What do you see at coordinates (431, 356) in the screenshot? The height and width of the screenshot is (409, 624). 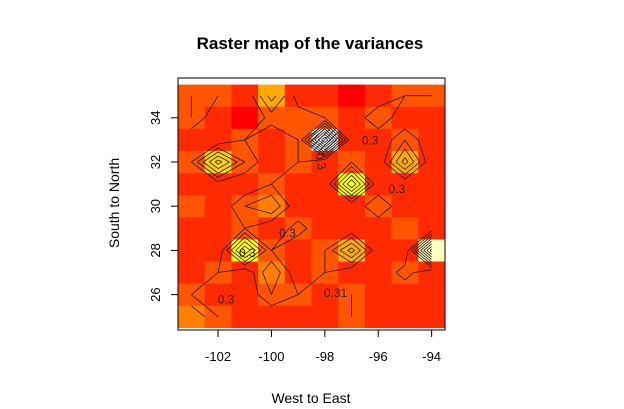 I see `x-tick-label: -94` at bounding box center [431, 356].